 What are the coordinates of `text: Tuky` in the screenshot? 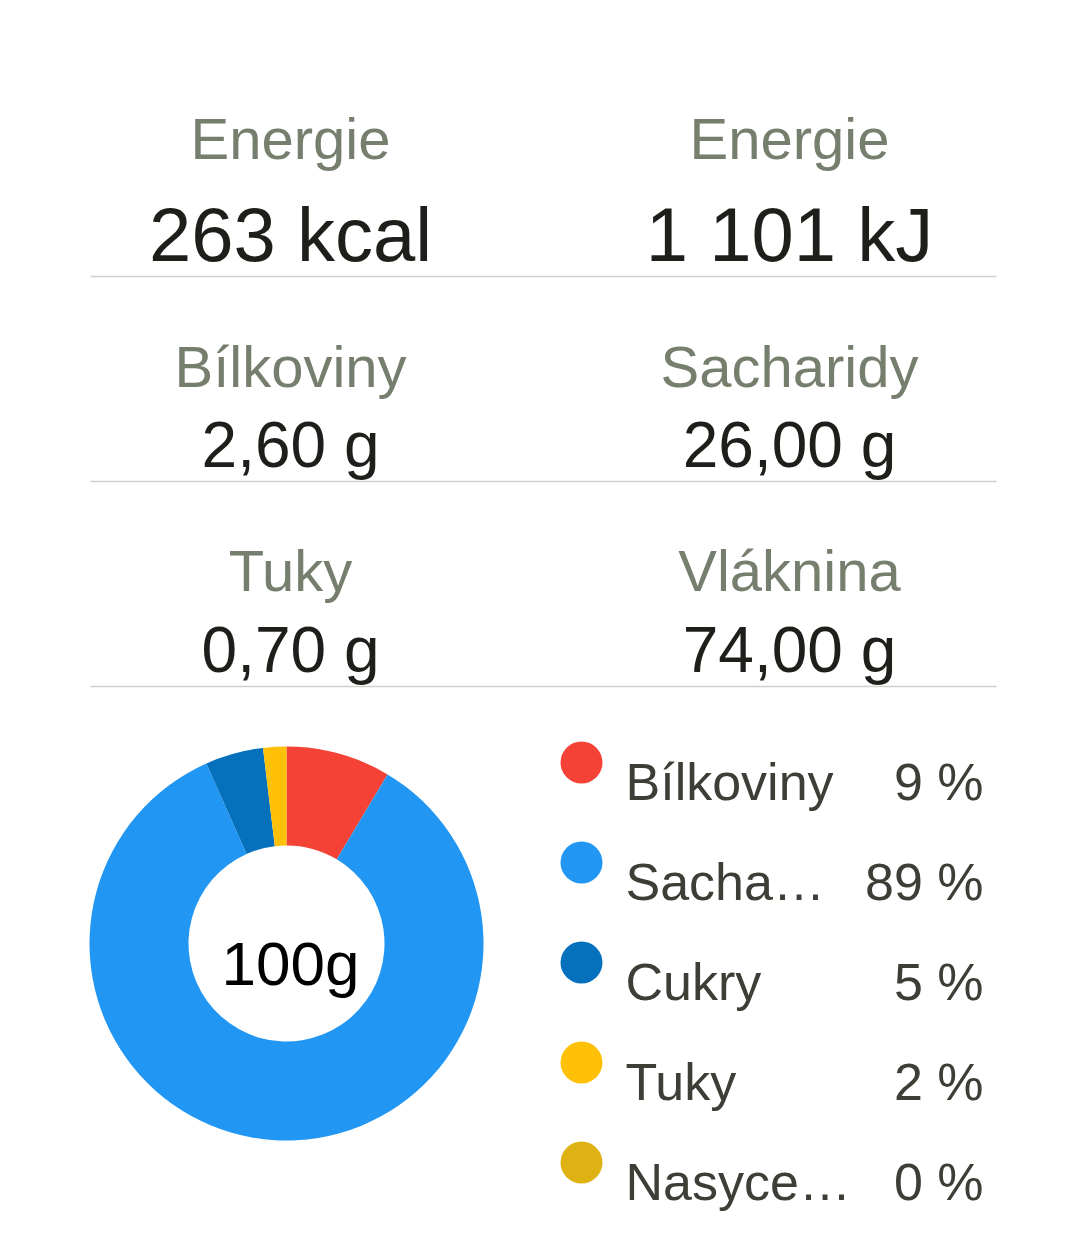 It's located at (290, 570).